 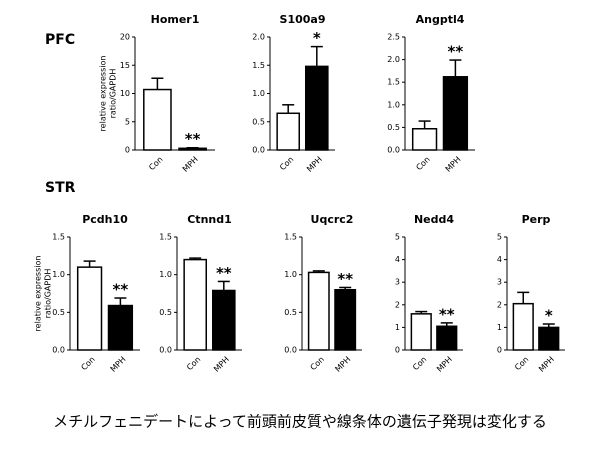 What do you see at coordinates (175, 19) in the screenshot?
I see `chart-title: Homer1` at bounding box center [175, 19].